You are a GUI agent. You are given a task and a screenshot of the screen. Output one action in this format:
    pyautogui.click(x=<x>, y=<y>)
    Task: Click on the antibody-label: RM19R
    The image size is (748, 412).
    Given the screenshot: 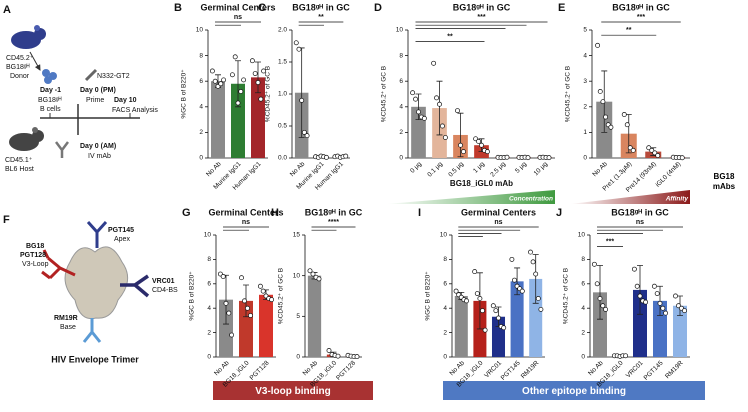 What is the action you would take?
    pyautogui.click(x=66, y=318)
    